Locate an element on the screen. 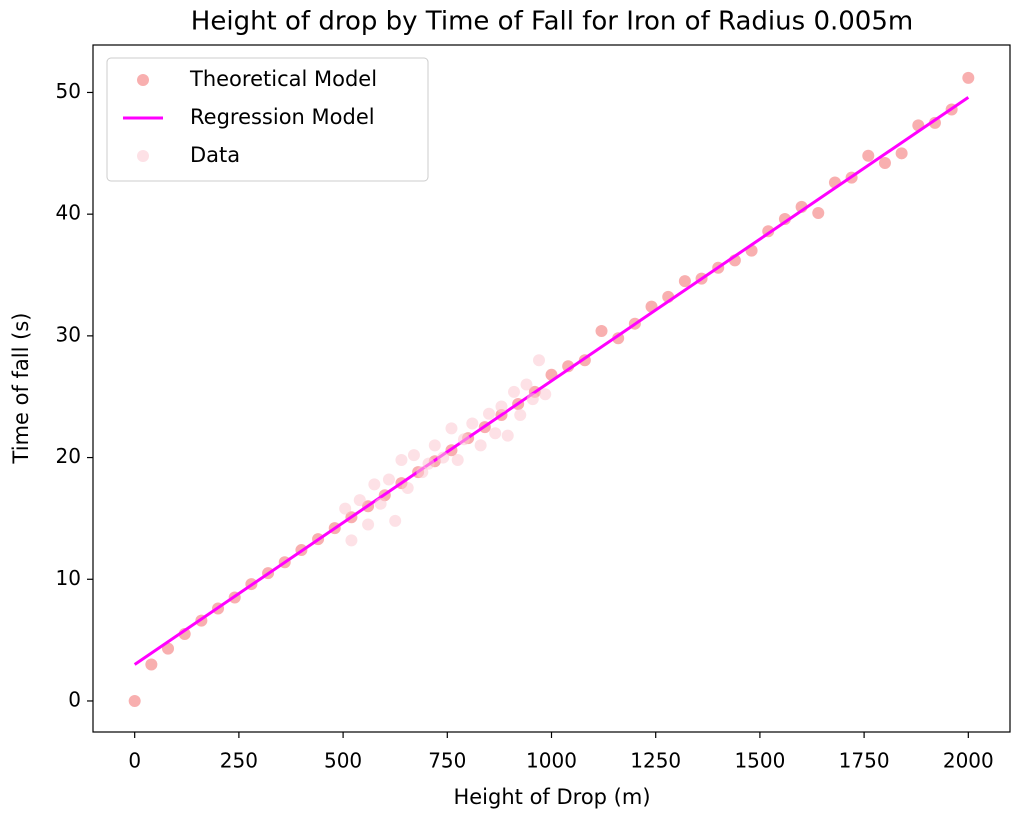 The width and height of the screenshot is (1031, 823). x-tick-label: 750 is located at coordinates (447, 761).